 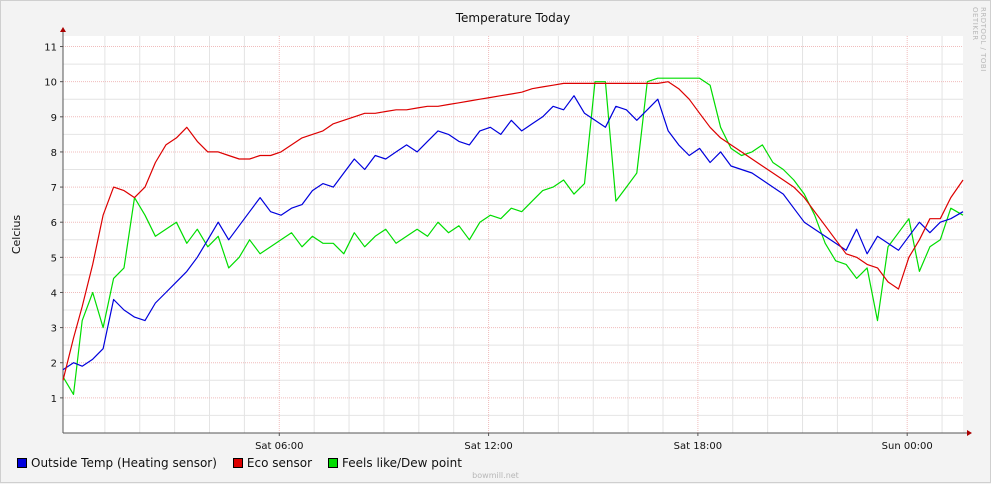 I want to click on y-tick-label: 2, so click(x=54, y=364).